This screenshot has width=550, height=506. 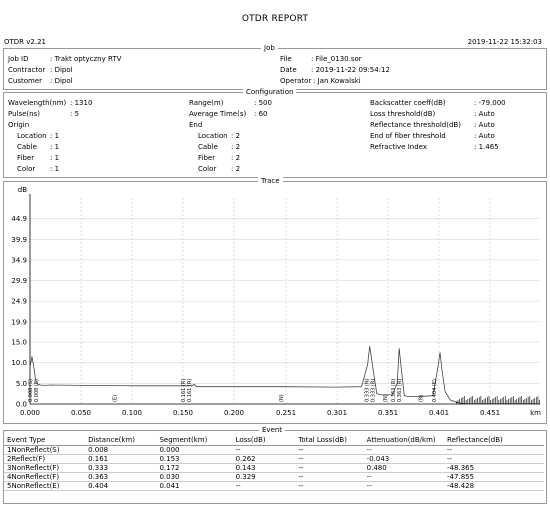 What do you see at coordinates (368, 390) in the screenshot?
I see `event-marker-label: 0.333 (N)` at bounding box center [368, 390].